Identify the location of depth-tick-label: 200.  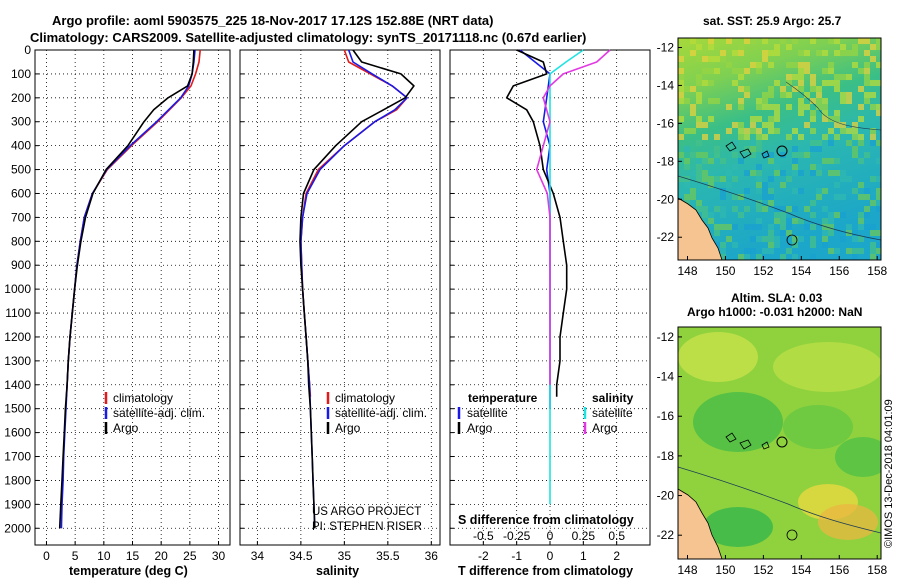
(21, 98).